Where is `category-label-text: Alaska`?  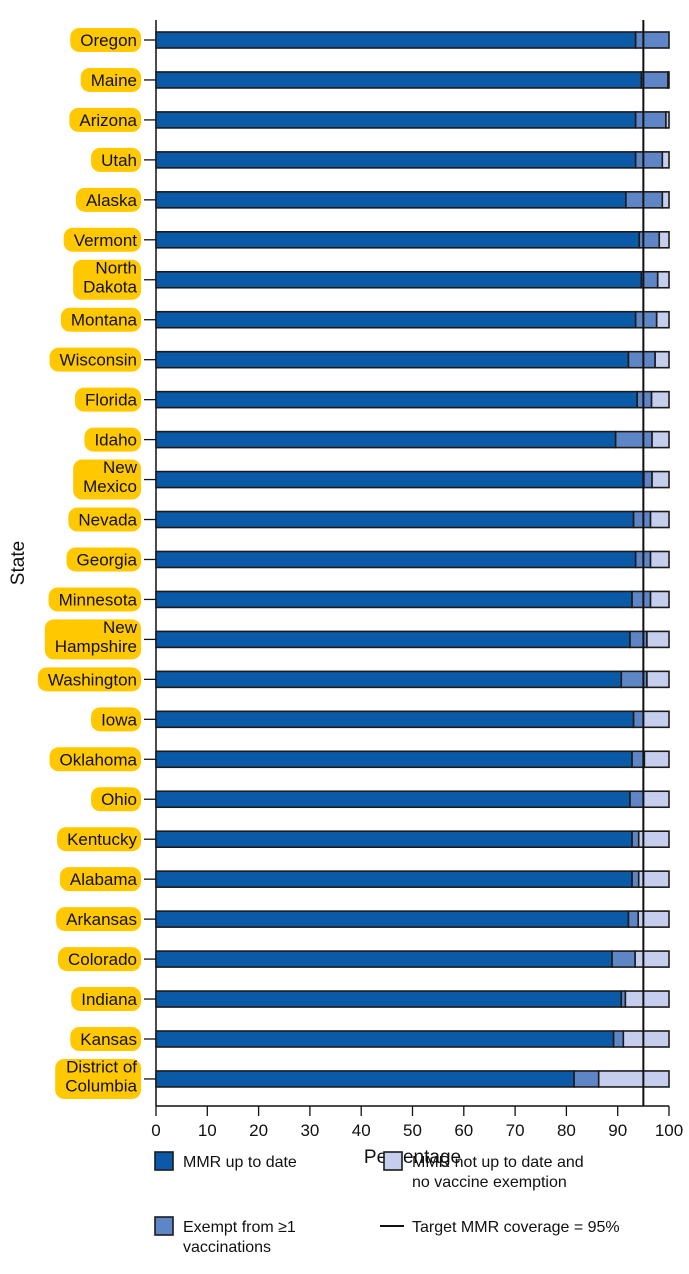 category-label-text: Alaska is located at coordinates (112, 200).